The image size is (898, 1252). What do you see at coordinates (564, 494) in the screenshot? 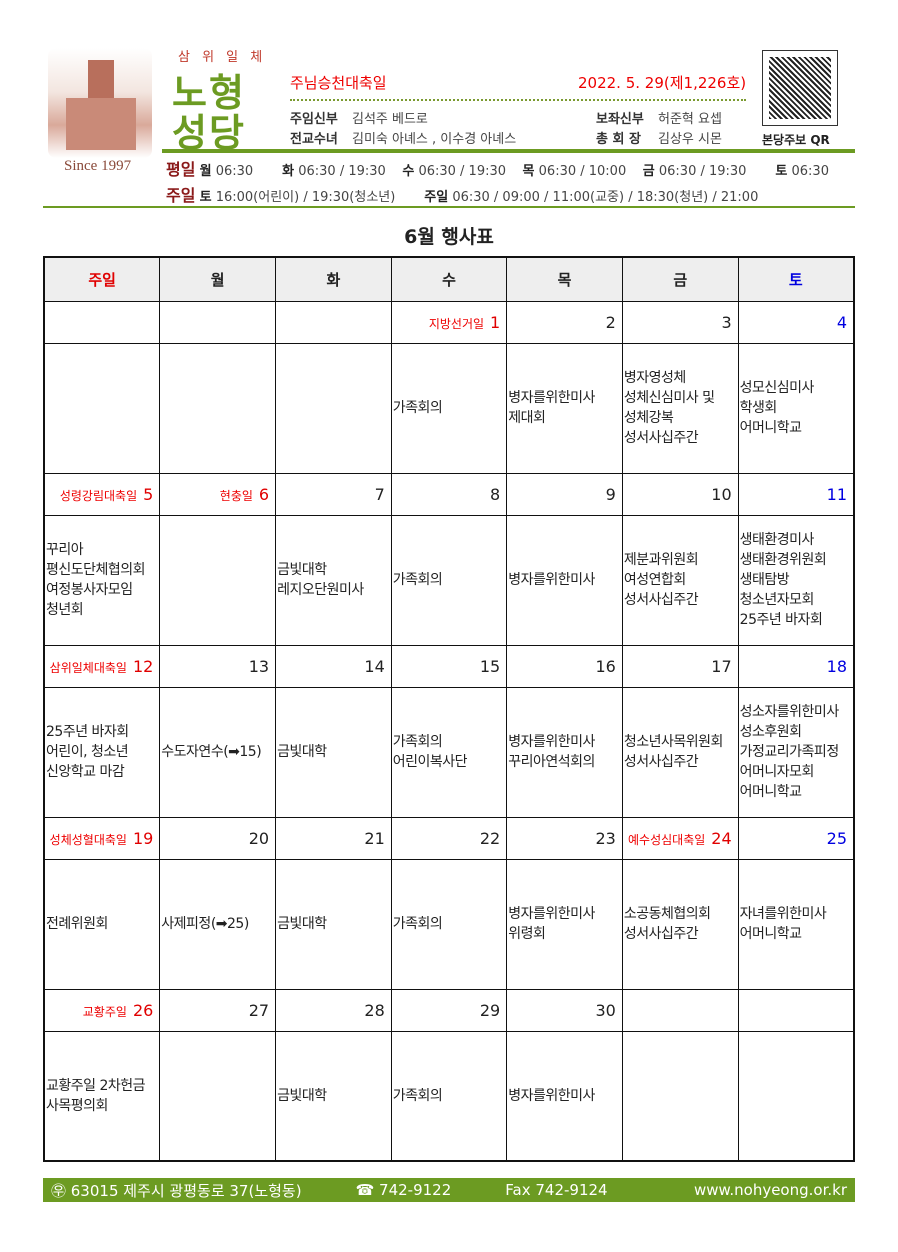
I see `date-cell: 9` at bounding box center [564, 494].